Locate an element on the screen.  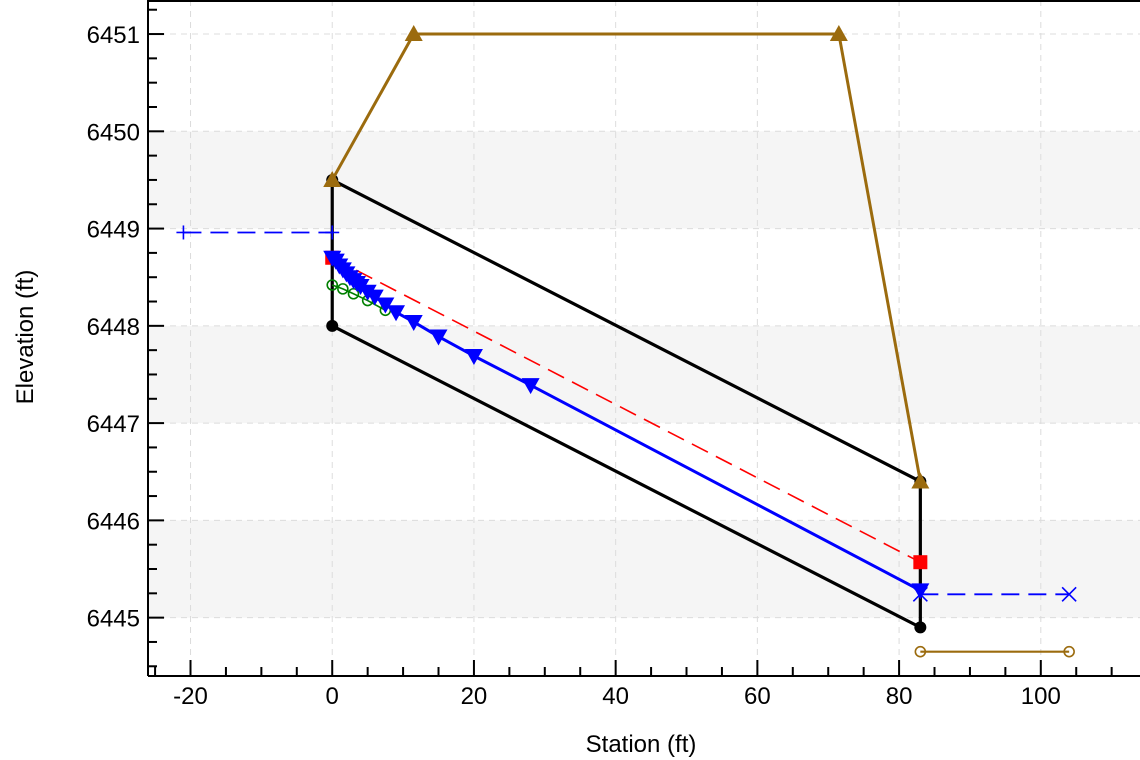
square-marker is located at coordinates (920, 562).